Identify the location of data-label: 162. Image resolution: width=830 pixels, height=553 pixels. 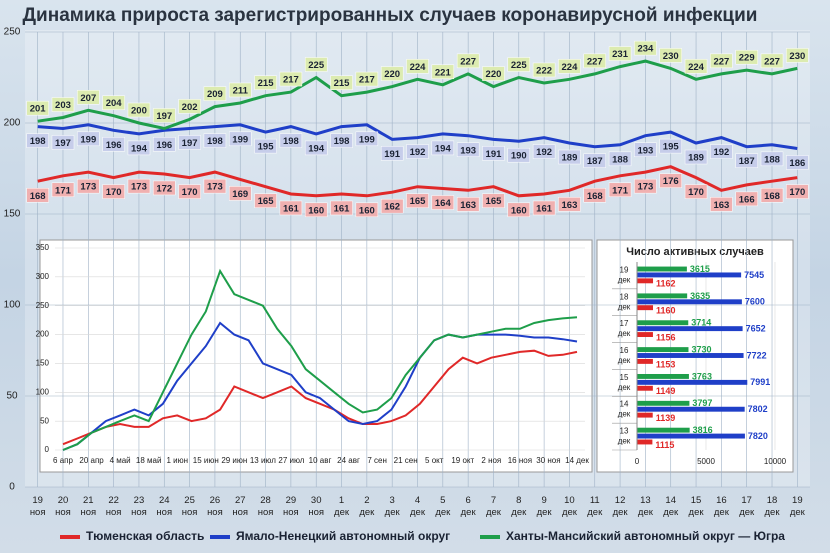
(392, 207).